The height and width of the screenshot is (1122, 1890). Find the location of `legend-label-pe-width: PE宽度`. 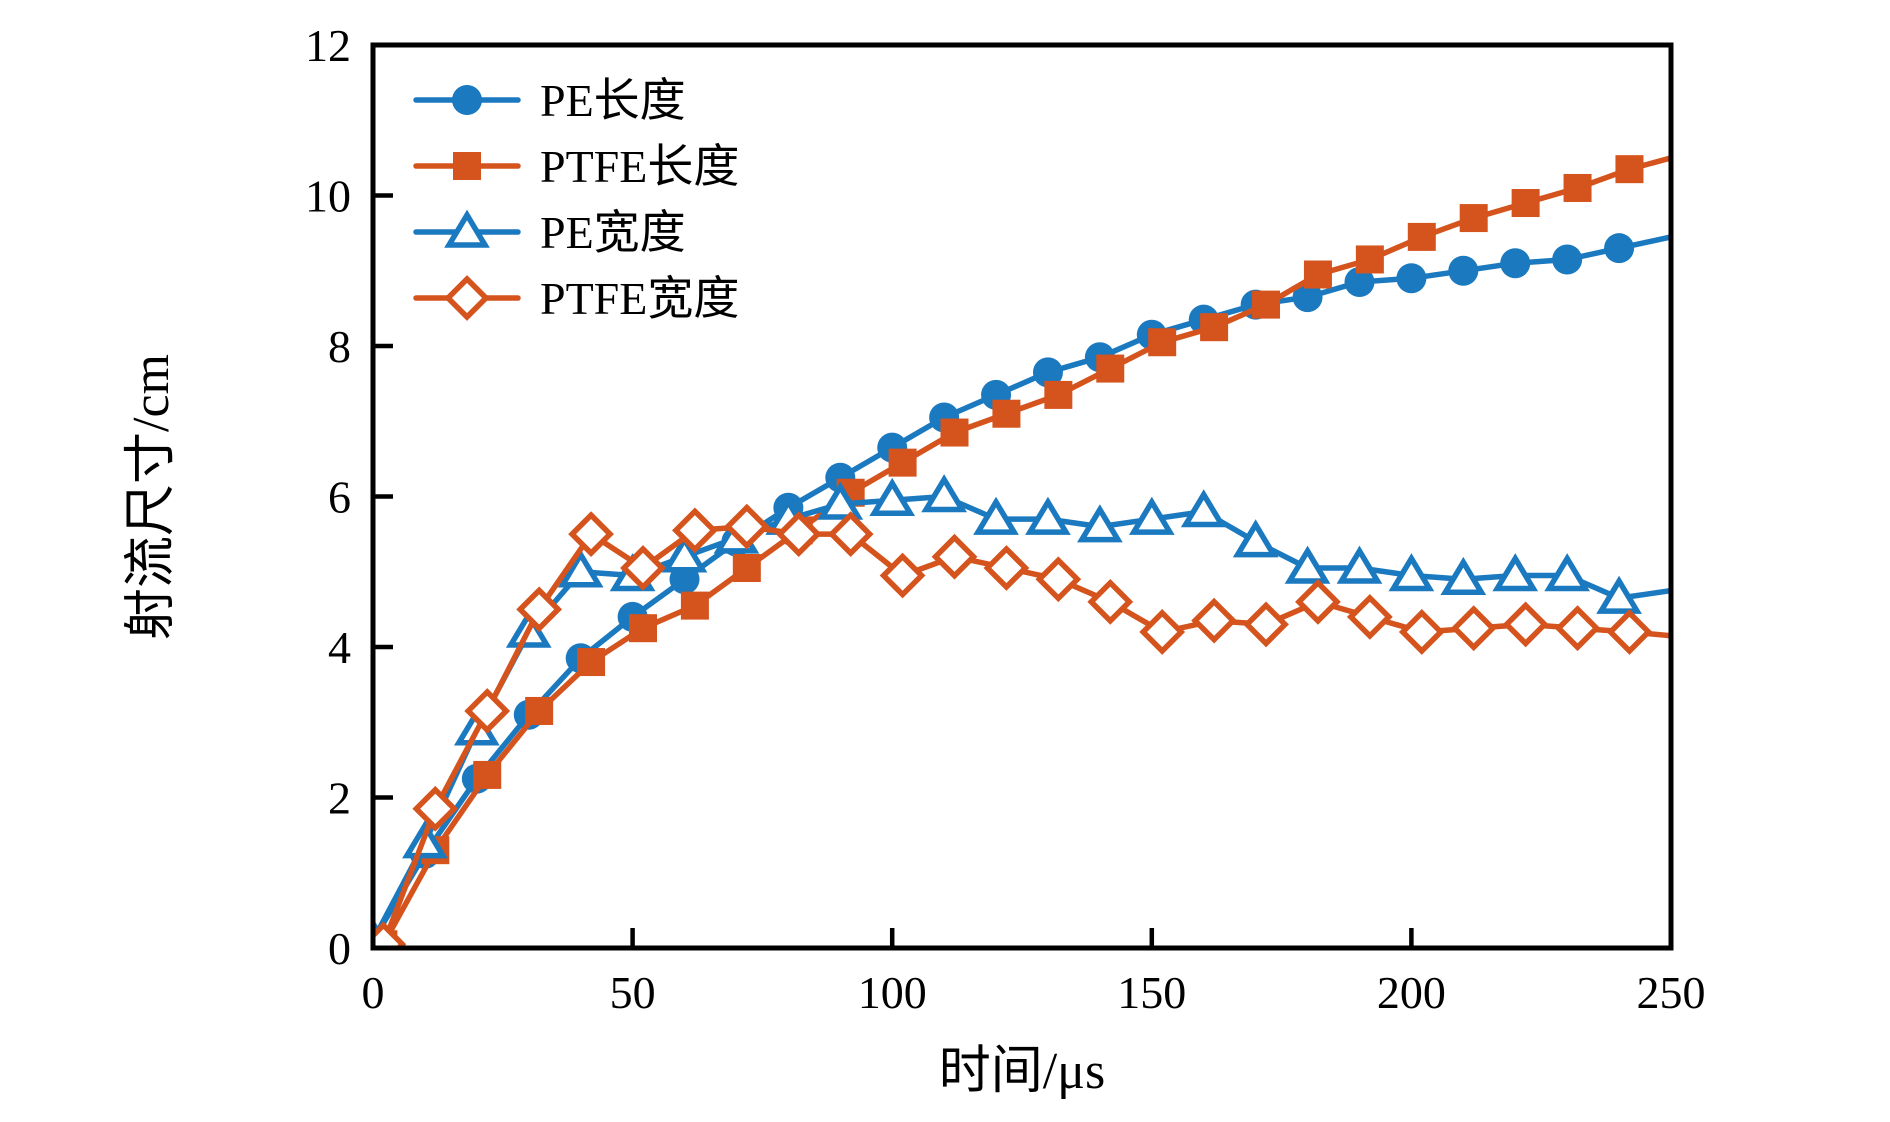

legend-label-pe-width: PE宽度 is located at coordinates (613, 232).